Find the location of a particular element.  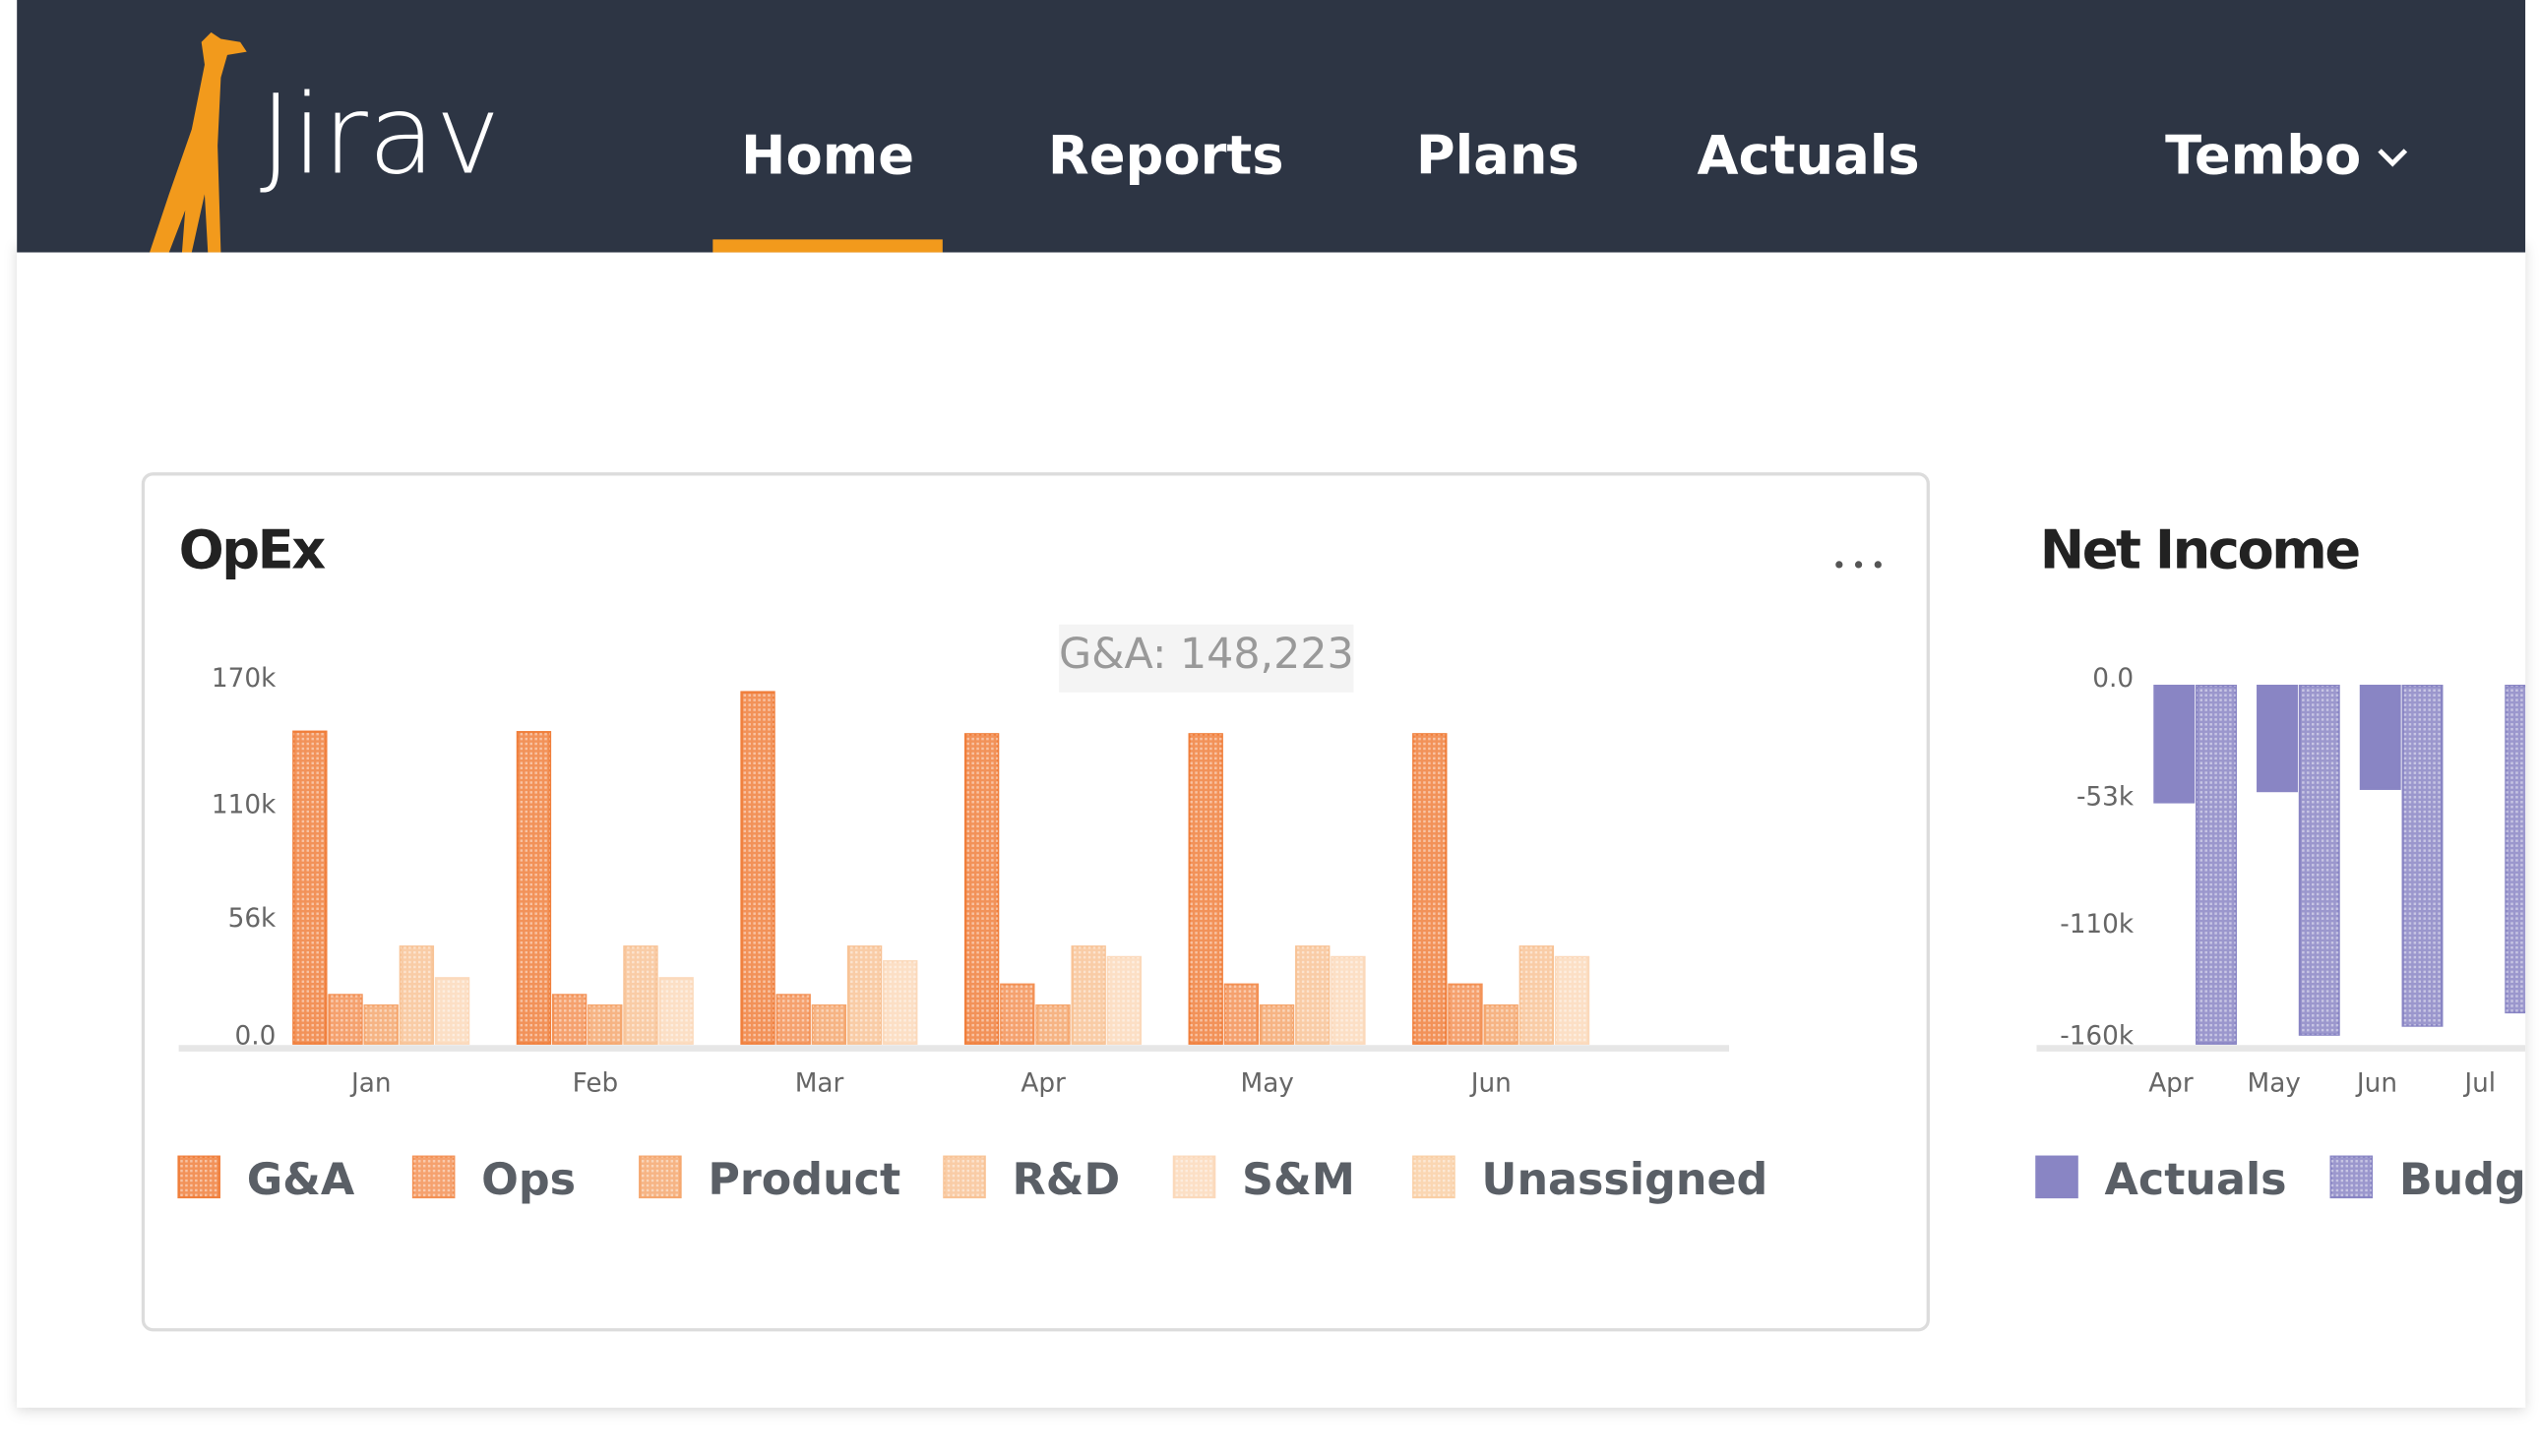

x-tick-label: Jul is located at coordinates (2479, 1083).